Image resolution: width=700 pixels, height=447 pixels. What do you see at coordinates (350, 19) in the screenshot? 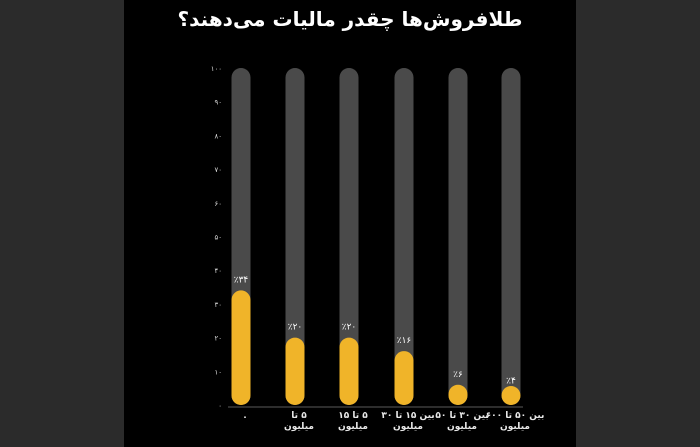
I see `chart-title: طلافروش‌ها چقدر مالیات می‌دهند؟` at bounding box center [350, 19].